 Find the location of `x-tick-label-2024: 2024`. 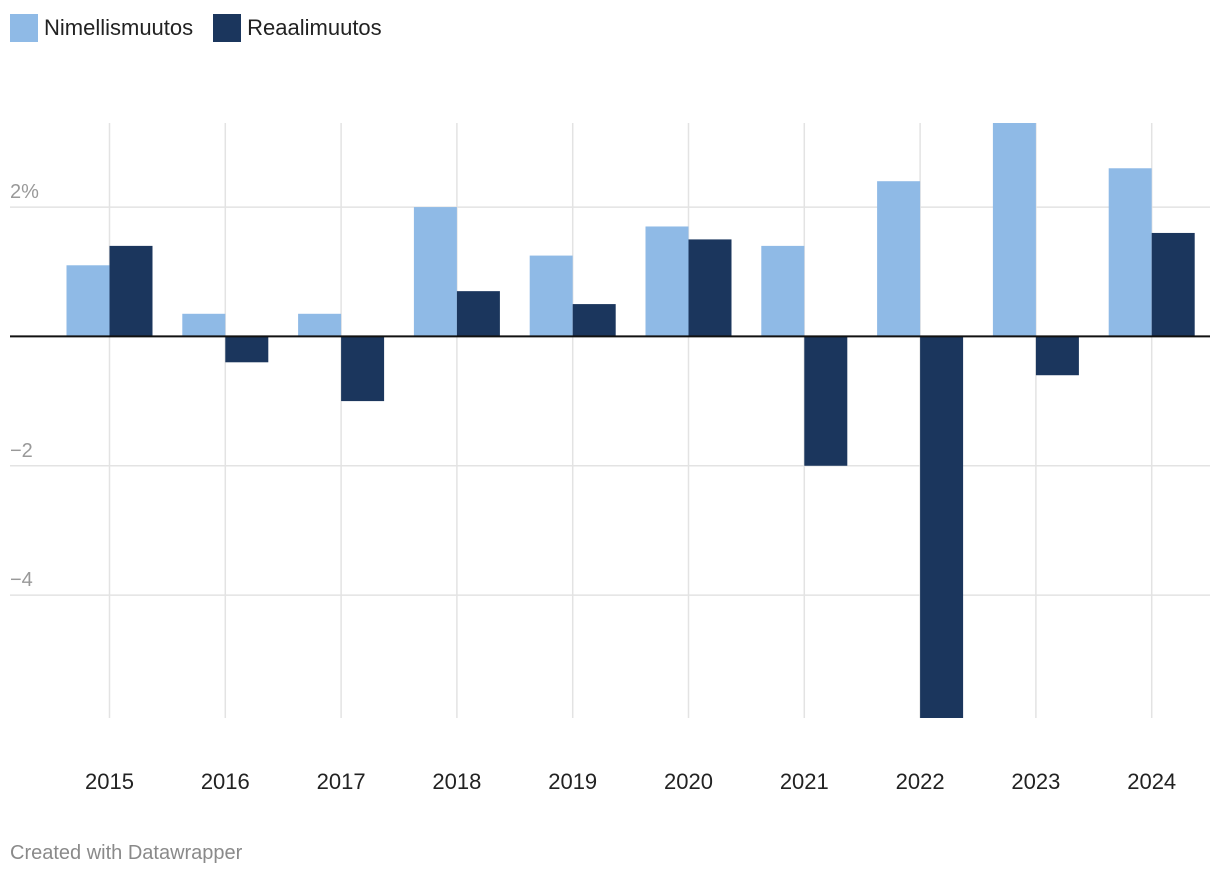

x-tick-label-2024: 2024 is located at coordinates (1151, 781).